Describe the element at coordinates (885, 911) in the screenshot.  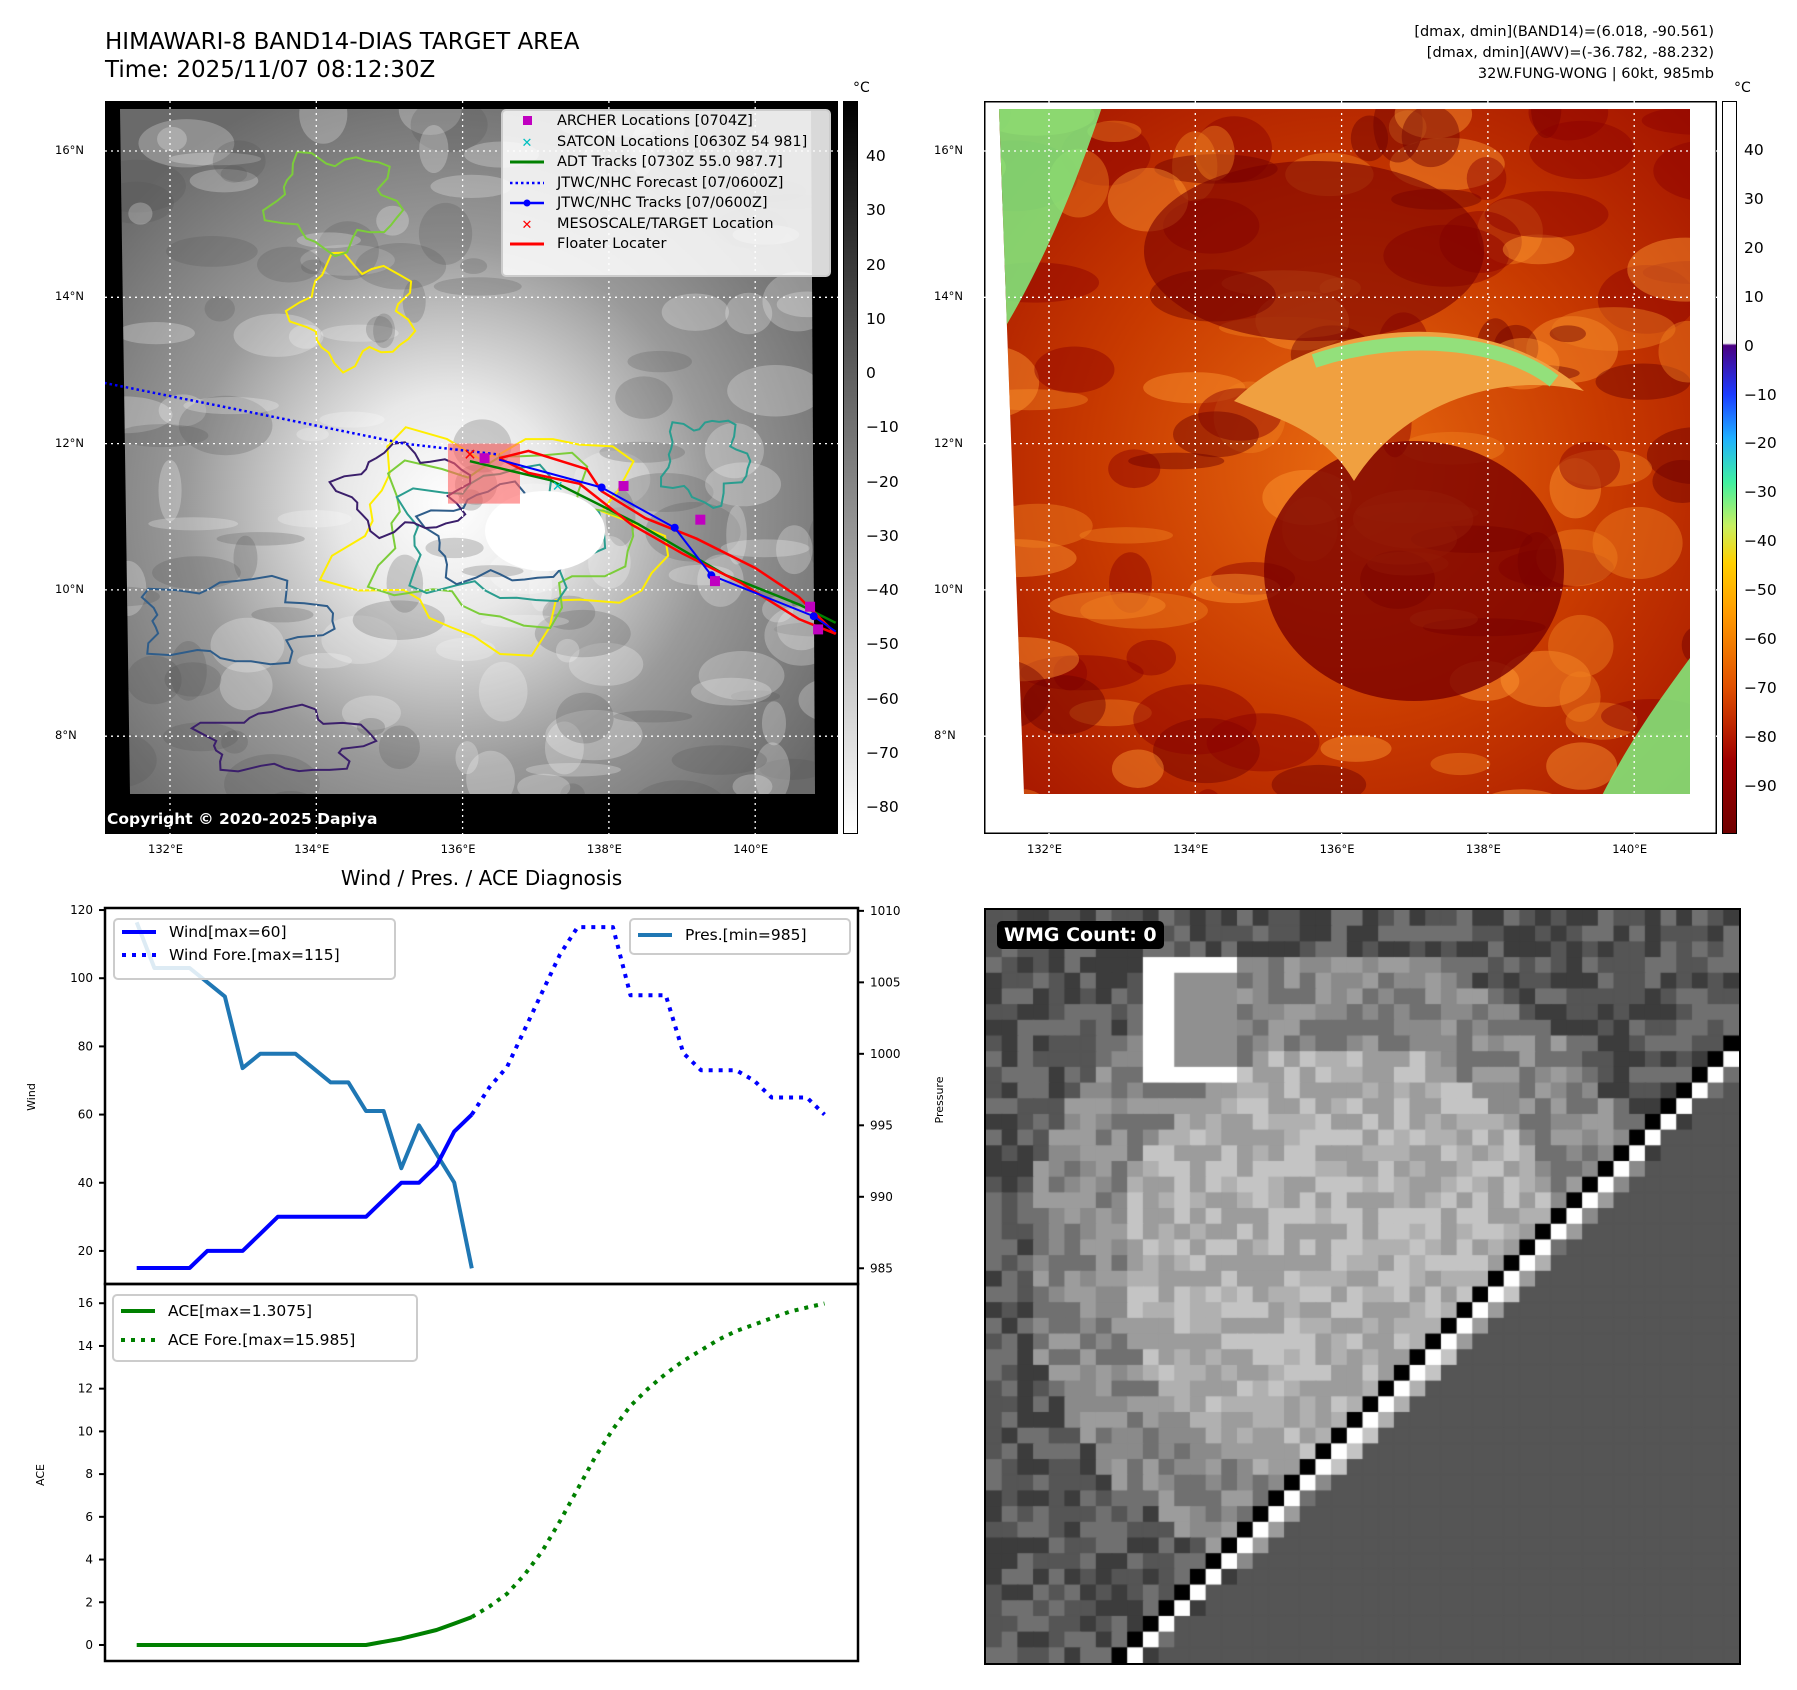
I see `pressure-ytick-label: 1010` at that location.